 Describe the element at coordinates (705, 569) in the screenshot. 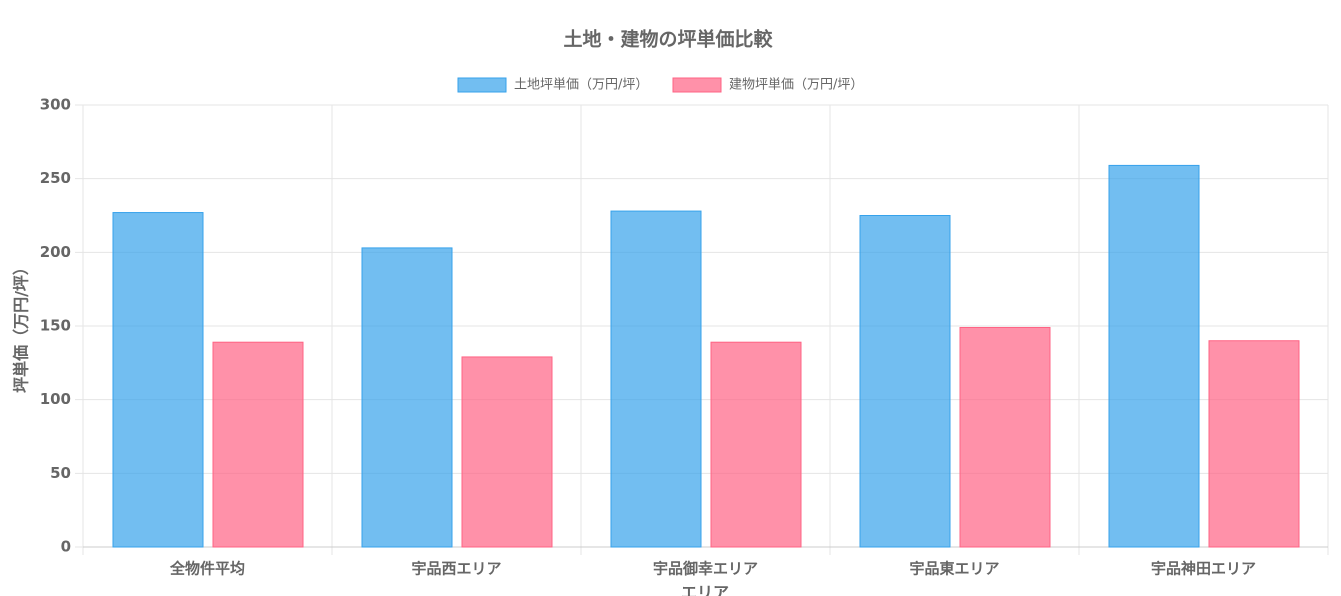

I see `x-tick-label: 宇品御幸エリア` at that location.